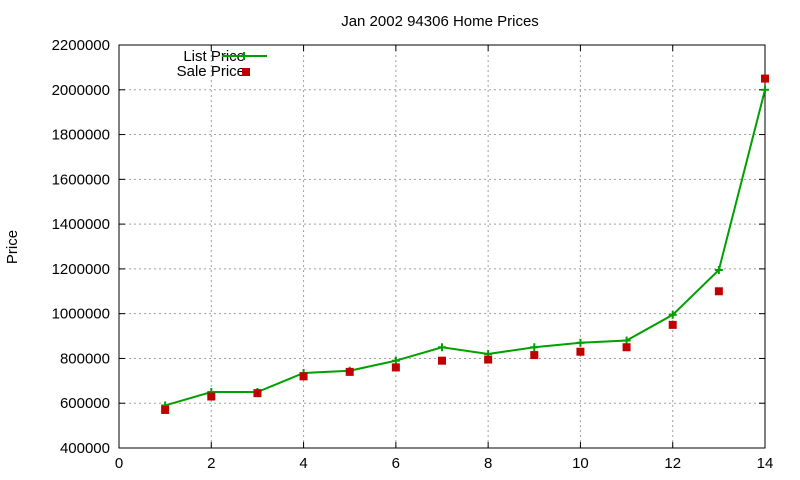 The width and height of the screenshot is (800, 480). What do you see at coordinates (81, 269) in the screenshot?
I see `y-tick-label: 1200000` at bounding box center [81, 269].